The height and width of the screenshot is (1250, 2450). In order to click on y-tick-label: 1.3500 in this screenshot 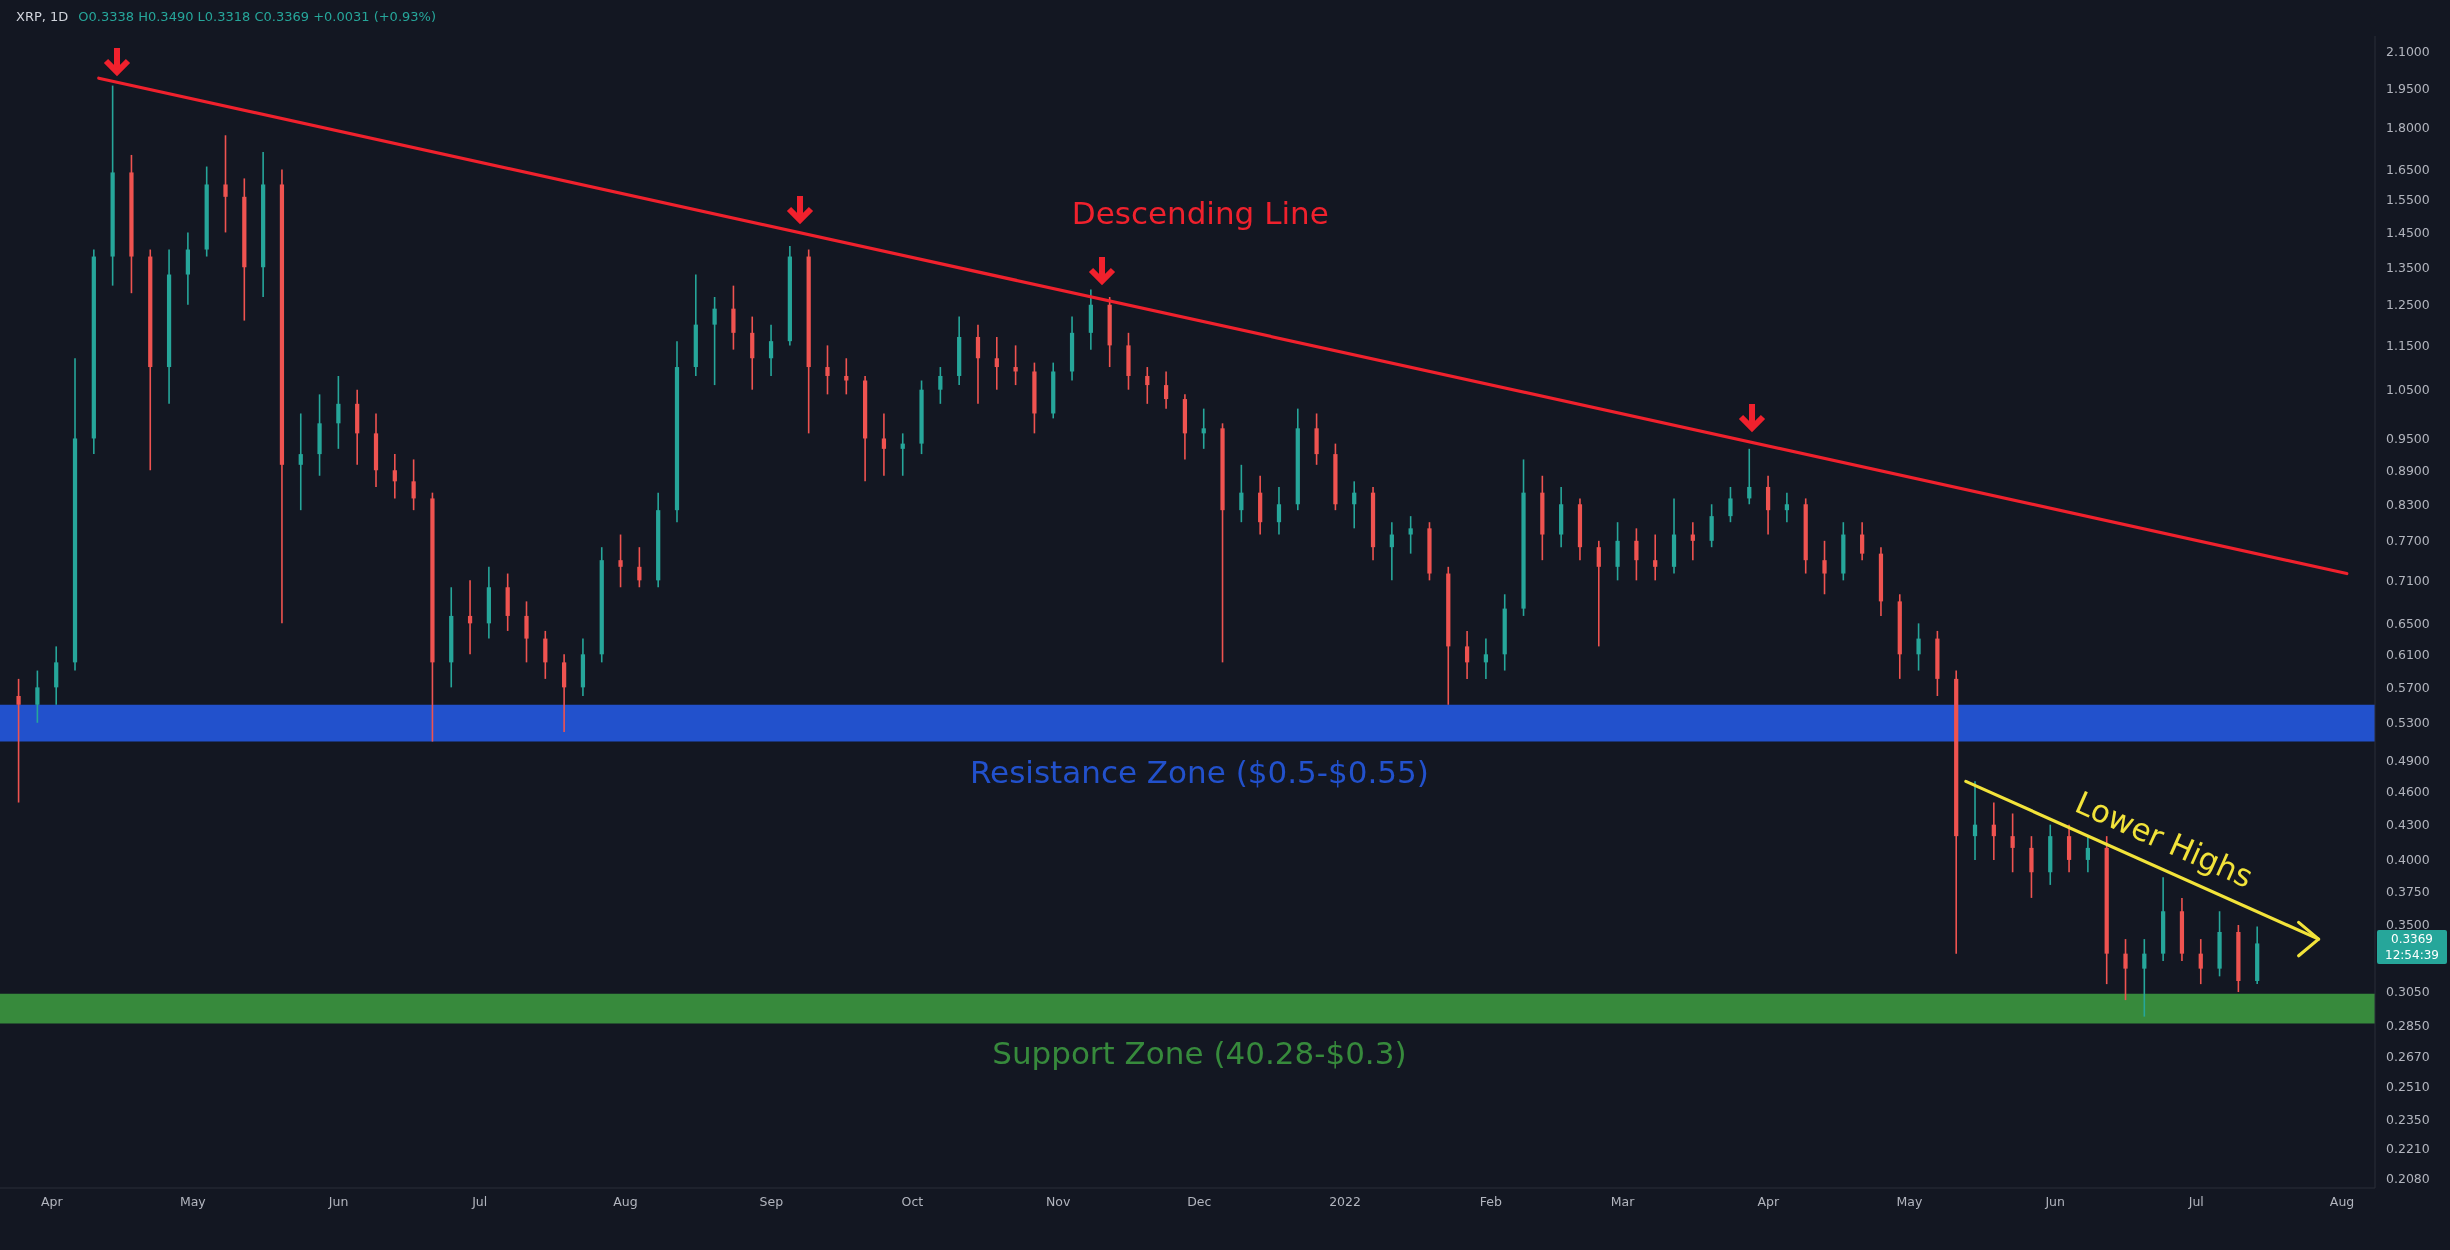, I will do `click(2408, 267)`.